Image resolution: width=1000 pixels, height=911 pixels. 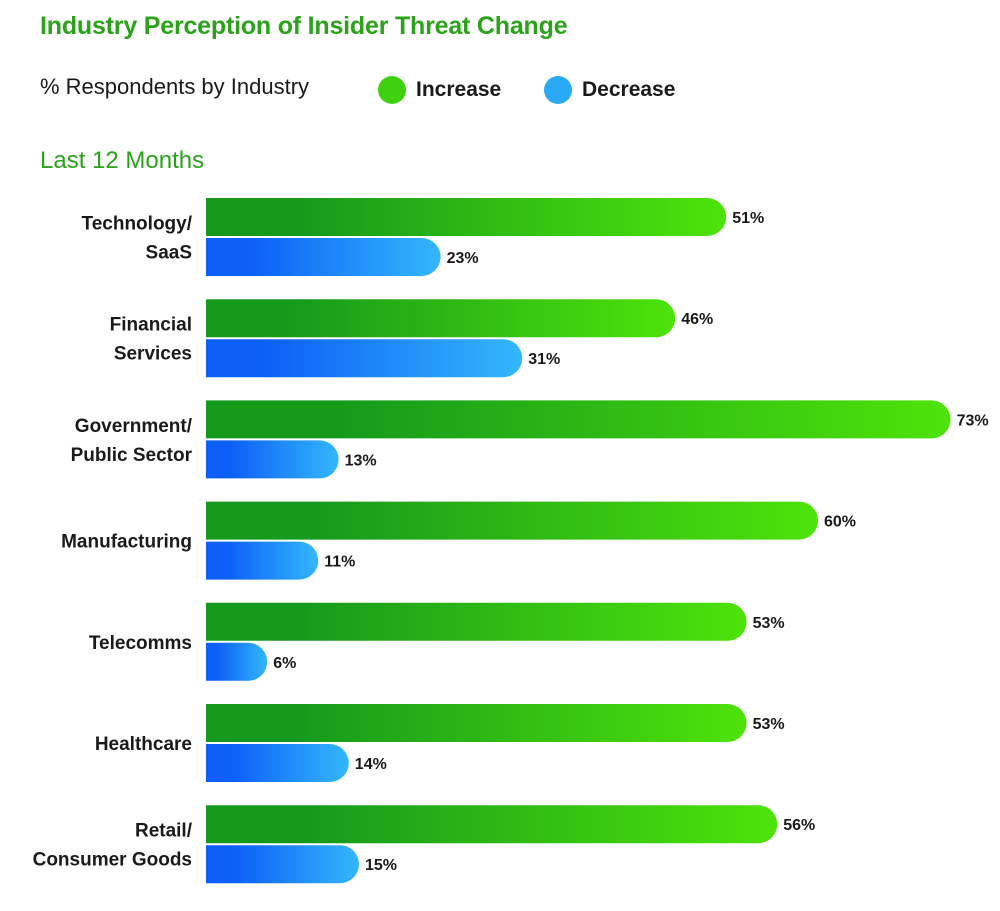 What do you see at coordinates (112, 860) in the screenshot?
I see `category-label-line: Consumer Goods` at bounding box center [112, 860].